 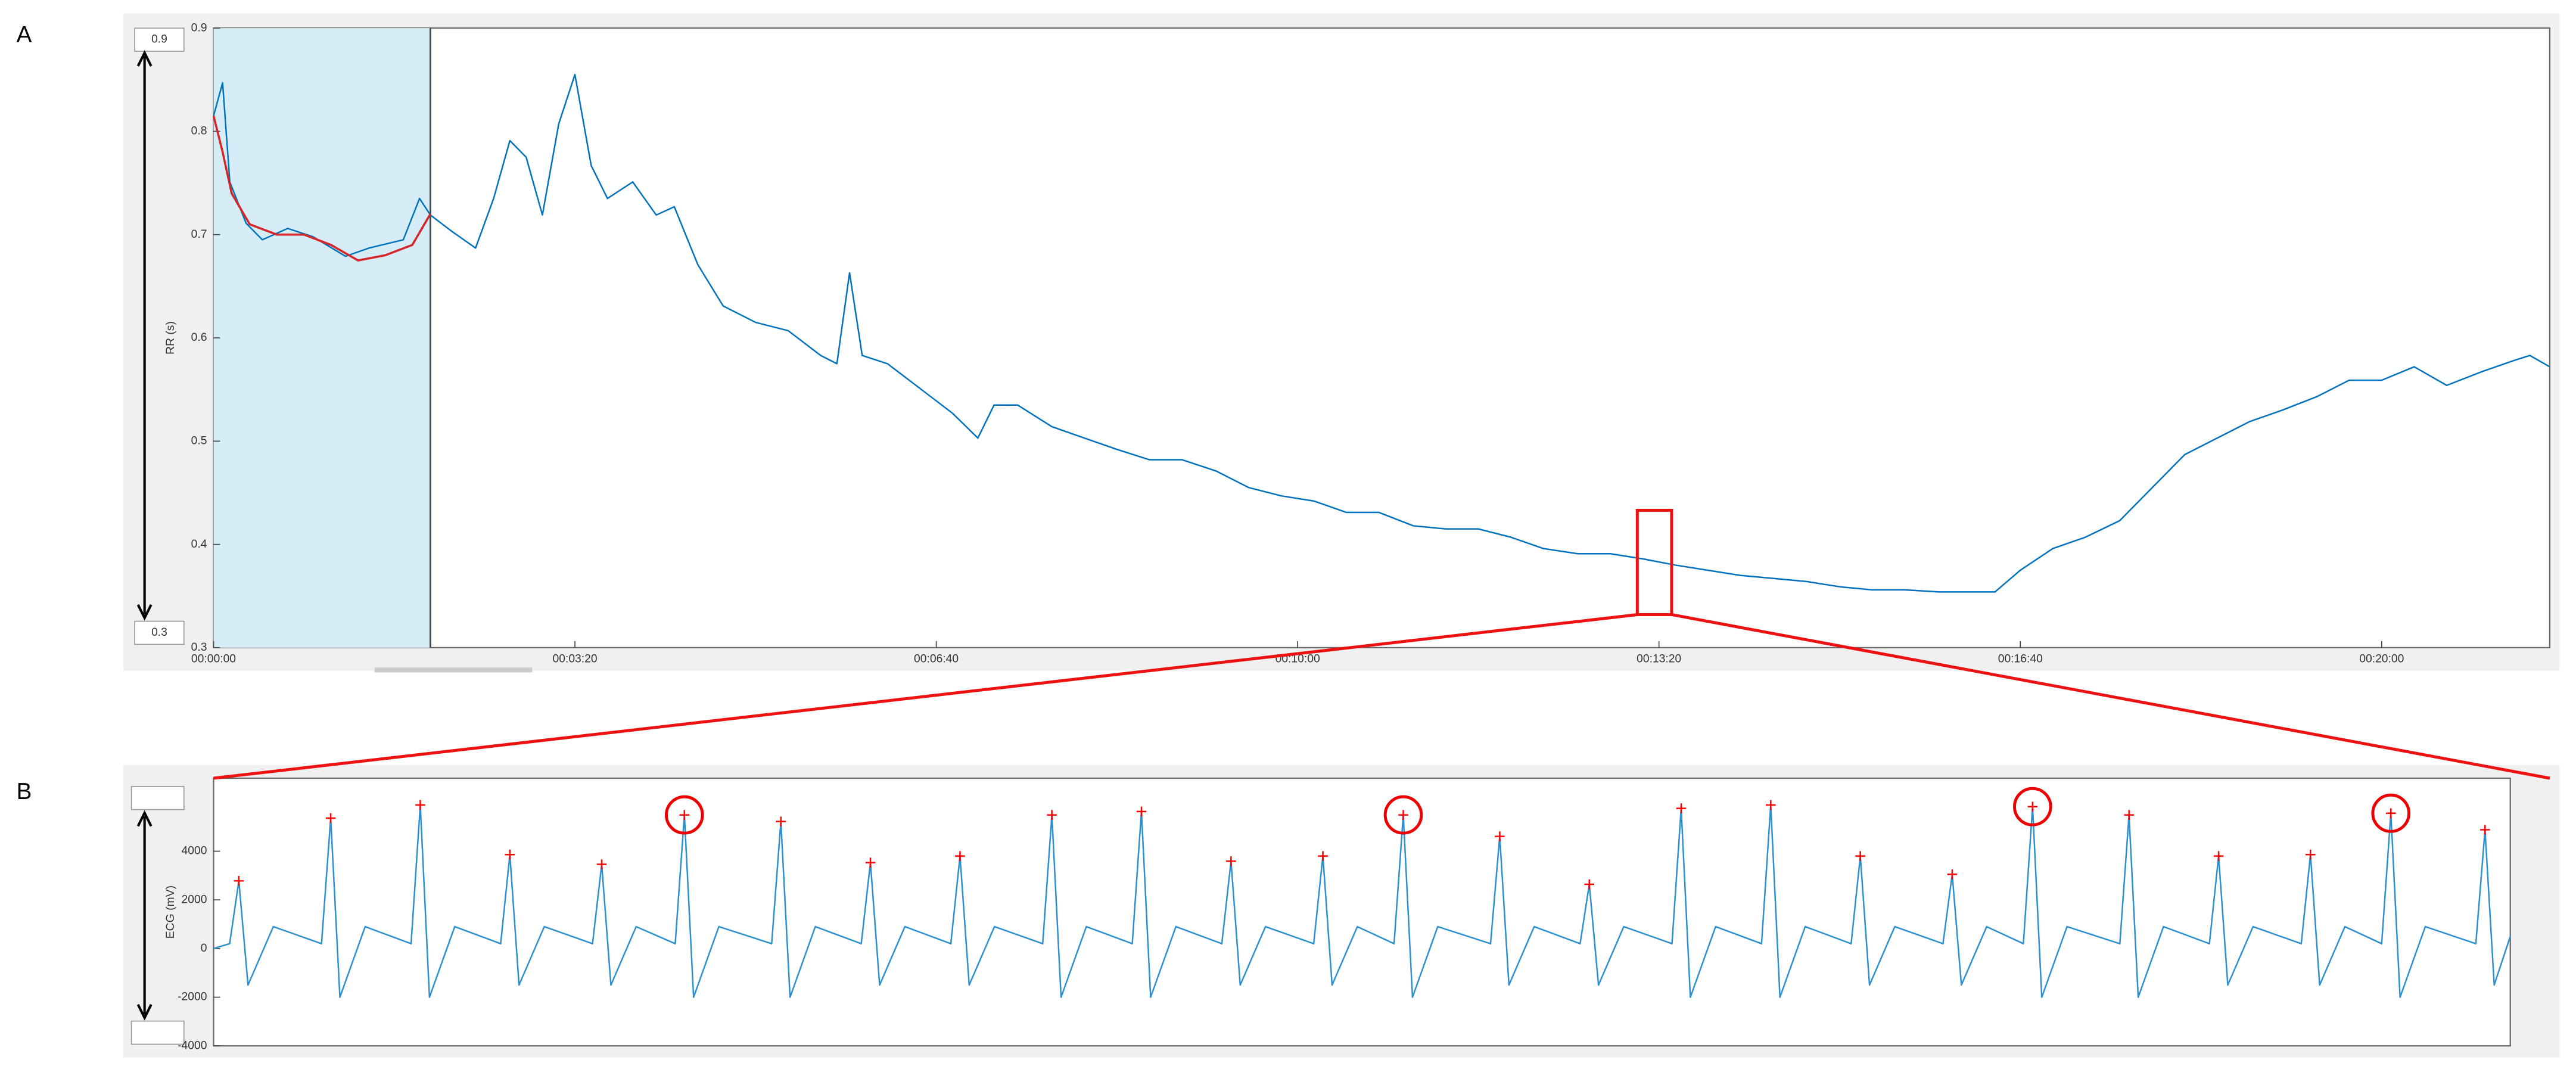 I want to click on y-tick-label: -4000, so click(x=192, y=1045).